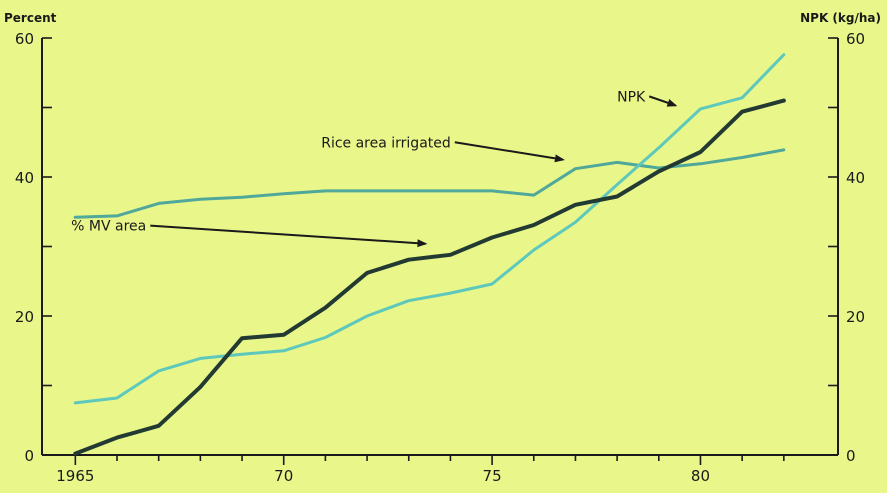 This screenshot has width=887, height=493. I want to click on left-y-tick-label: 40, so click(24, 178).